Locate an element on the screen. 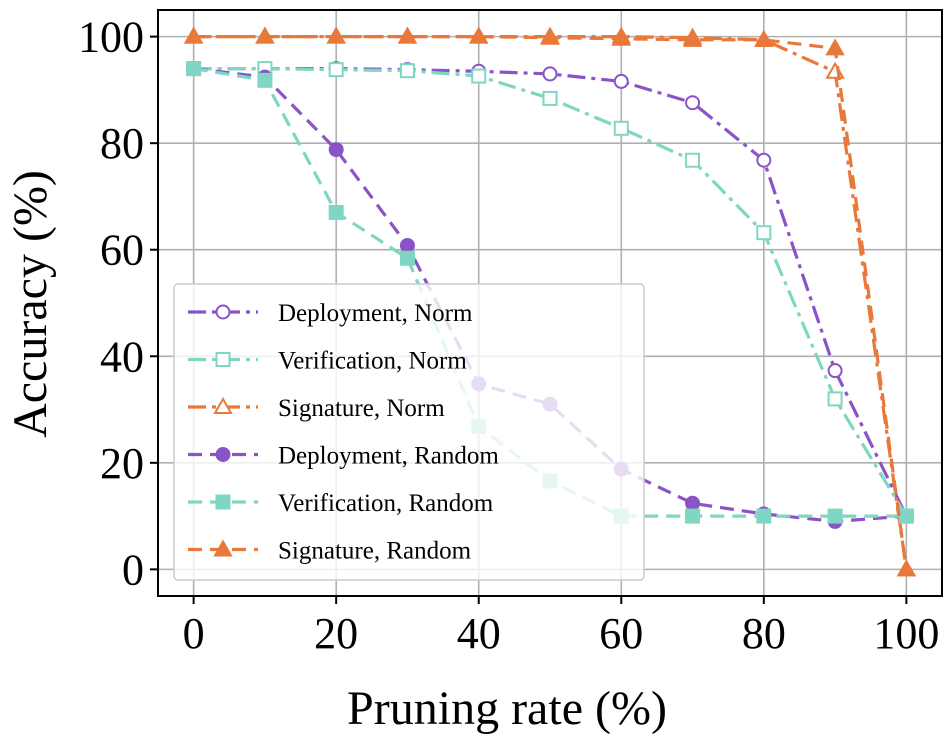 The image size is (952, 738). legend-label: Deployment, Random is located at coordinates (388, 456).